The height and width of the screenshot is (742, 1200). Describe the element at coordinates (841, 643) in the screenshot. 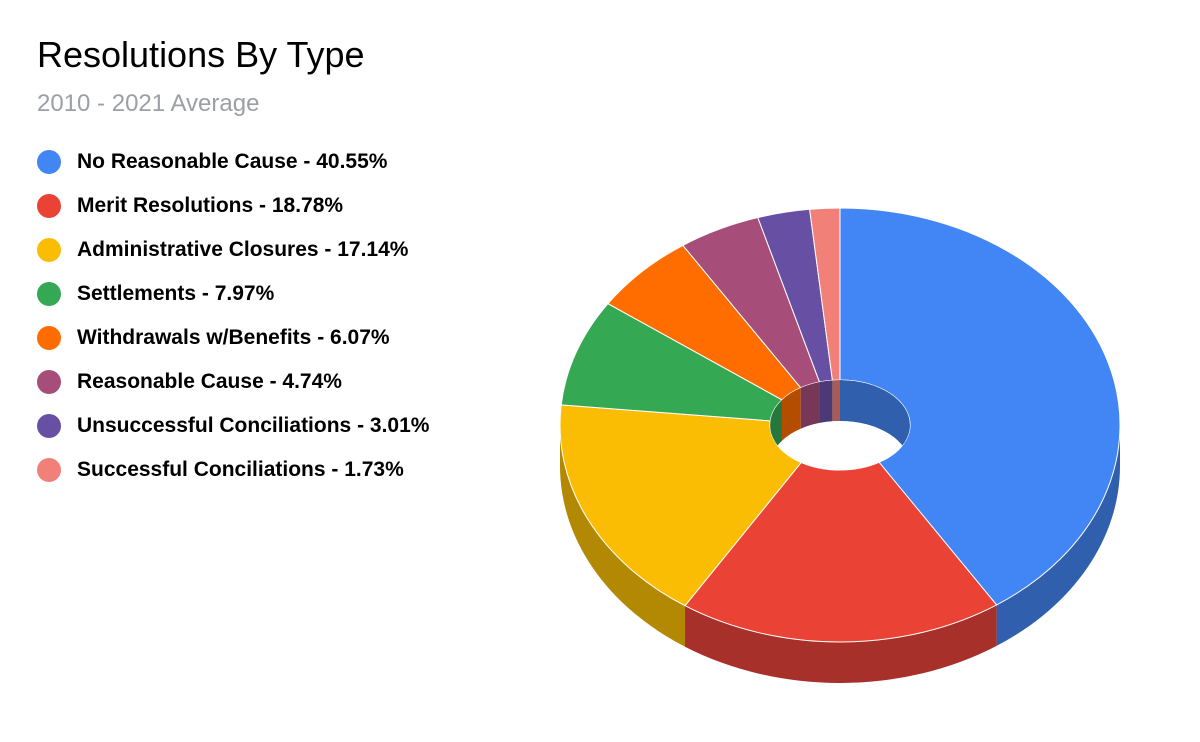

I see `slice-side-merit-resolutions` at that location.